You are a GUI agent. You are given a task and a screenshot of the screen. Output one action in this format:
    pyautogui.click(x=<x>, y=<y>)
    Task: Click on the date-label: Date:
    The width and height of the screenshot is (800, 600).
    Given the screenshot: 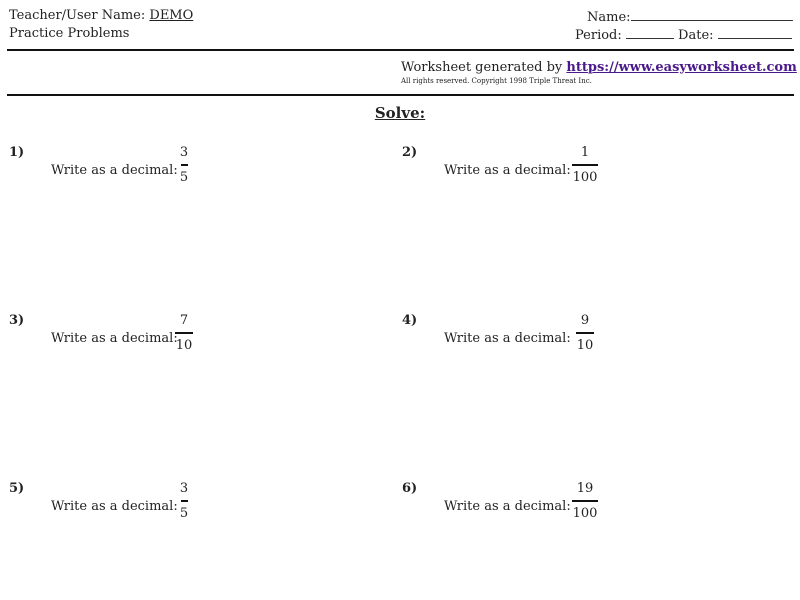 What is the action you would take?
    pyautogui.click(x=696, y=35)
    